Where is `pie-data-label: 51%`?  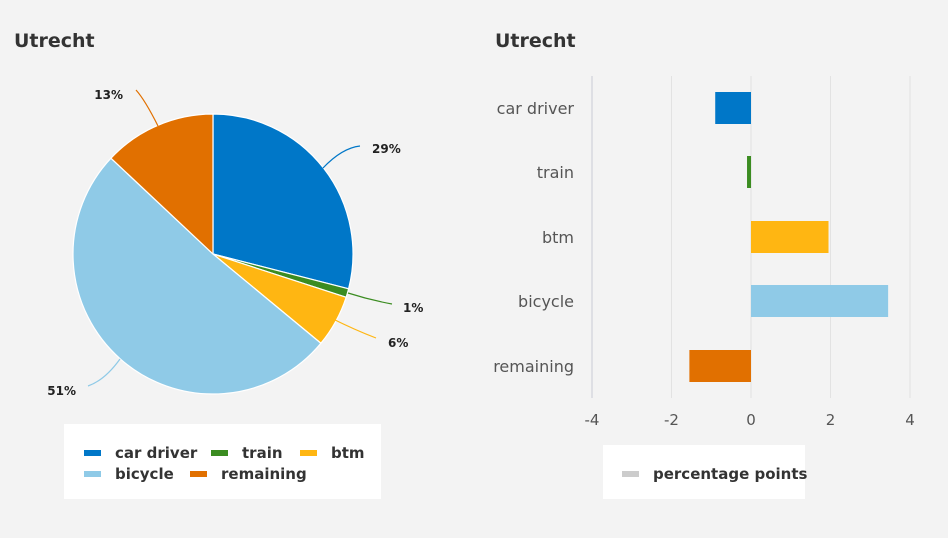
pie-data-label: 51% is located at coordinates (61, 391).